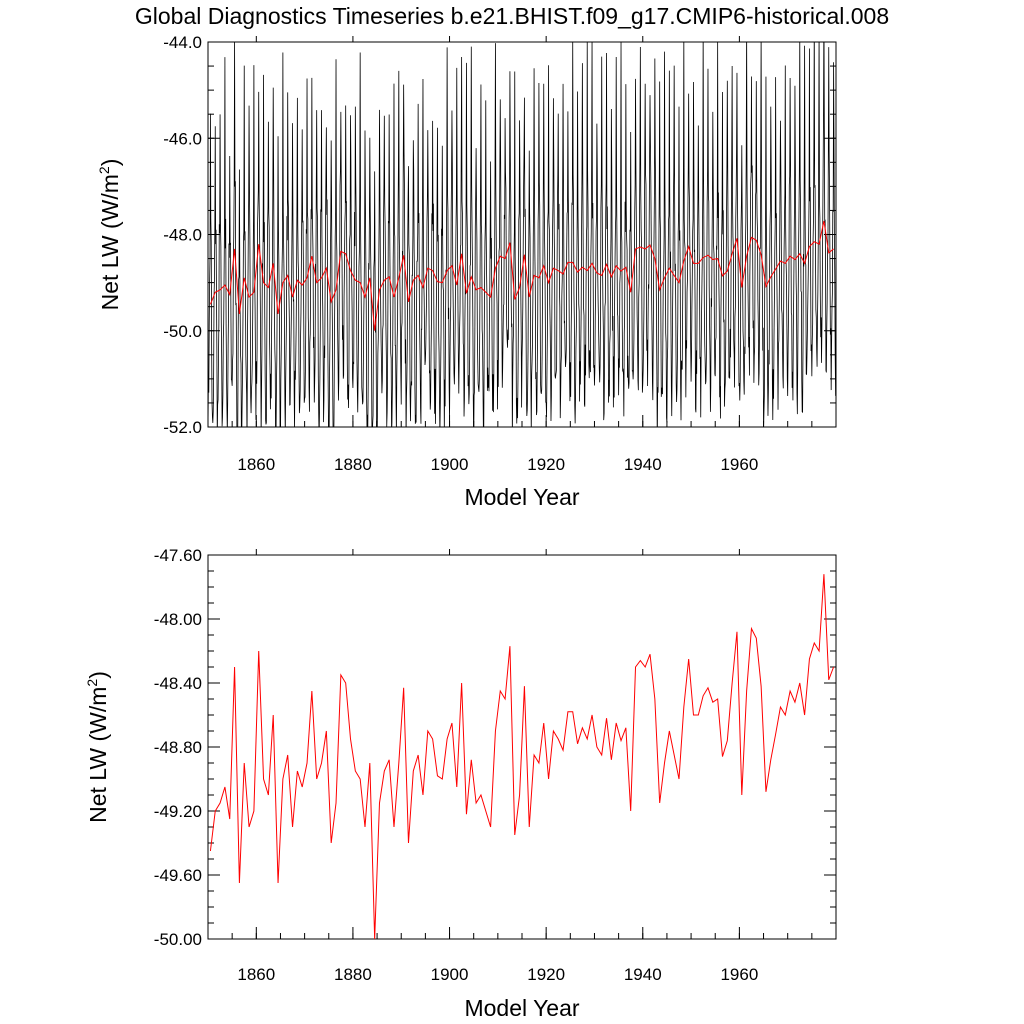 The width and height of the screenshot is (1024, 1024). What do you see at coordinates (178, 747) in the screenshot?
I see `y-tick-label: -48.80` at bounding box center [178, 747].